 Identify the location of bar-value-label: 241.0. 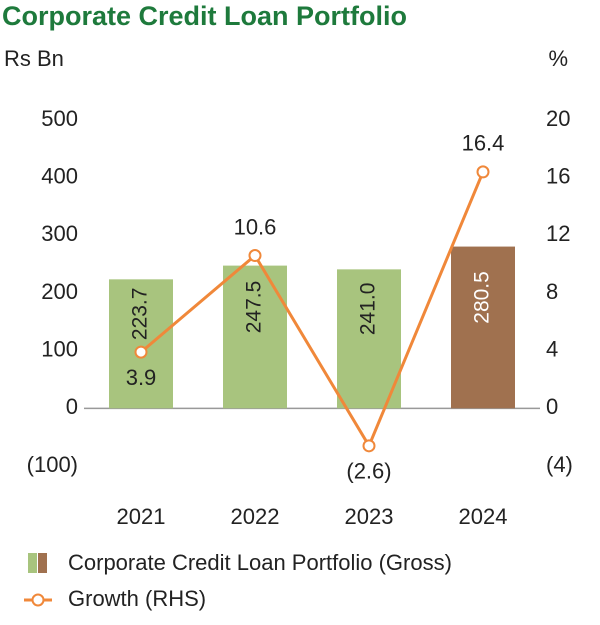
(368, 309).